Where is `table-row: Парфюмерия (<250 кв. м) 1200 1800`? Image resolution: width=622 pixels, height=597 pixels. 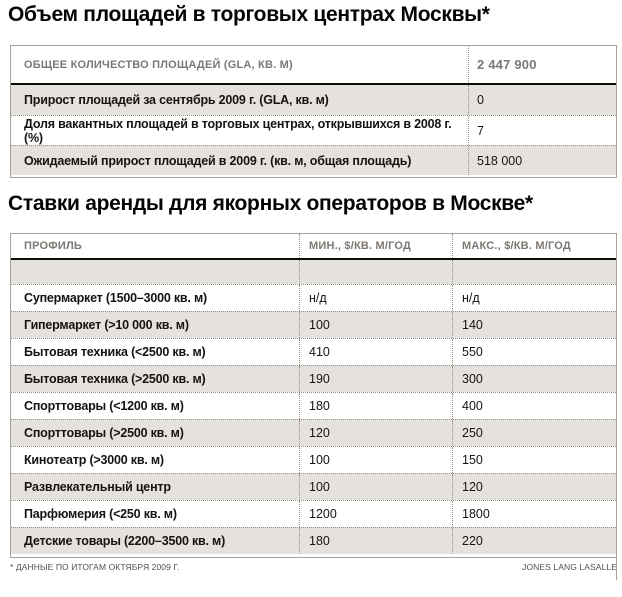 table-row: Парфюмерия (<250 кв. м) 1200 1800 is located at coordinates (313, 513).